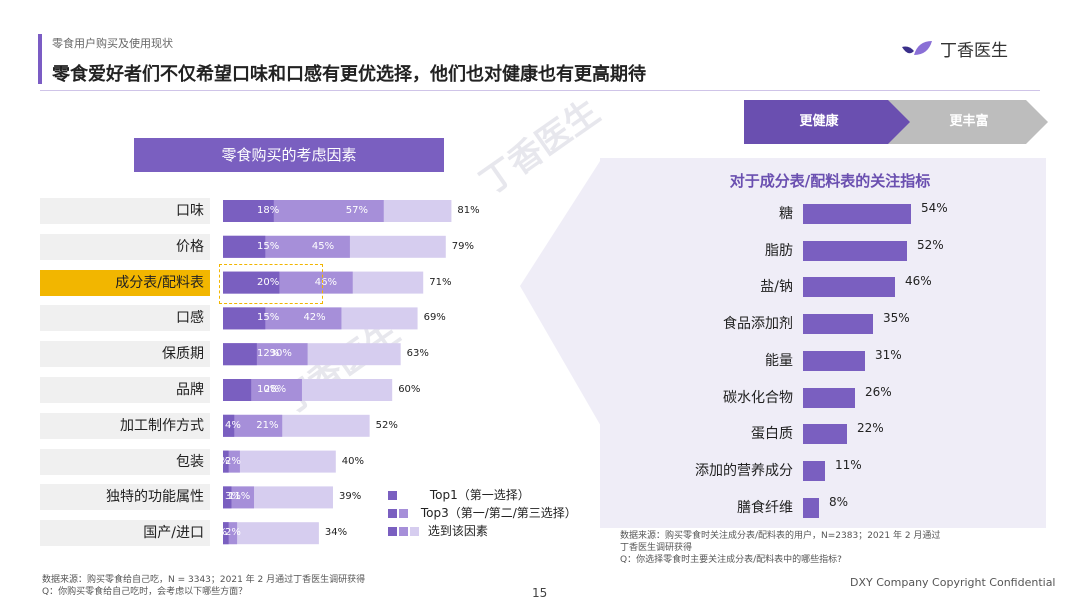 The width and height of the screenshot is (1080, 608). I want to click on indicator-label: 糖, so click(786, 214).